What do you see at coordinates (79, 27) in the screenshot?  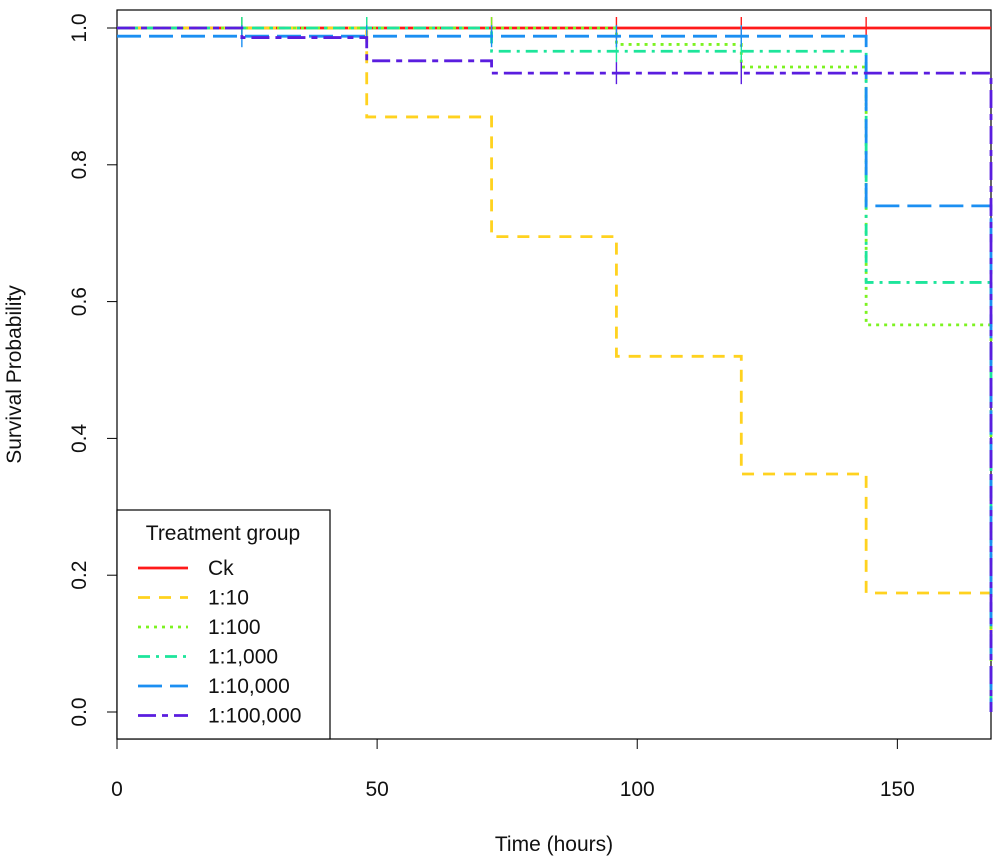 I see `y-tick-label-1-0: 1.0` at bounding box center [79, 27].